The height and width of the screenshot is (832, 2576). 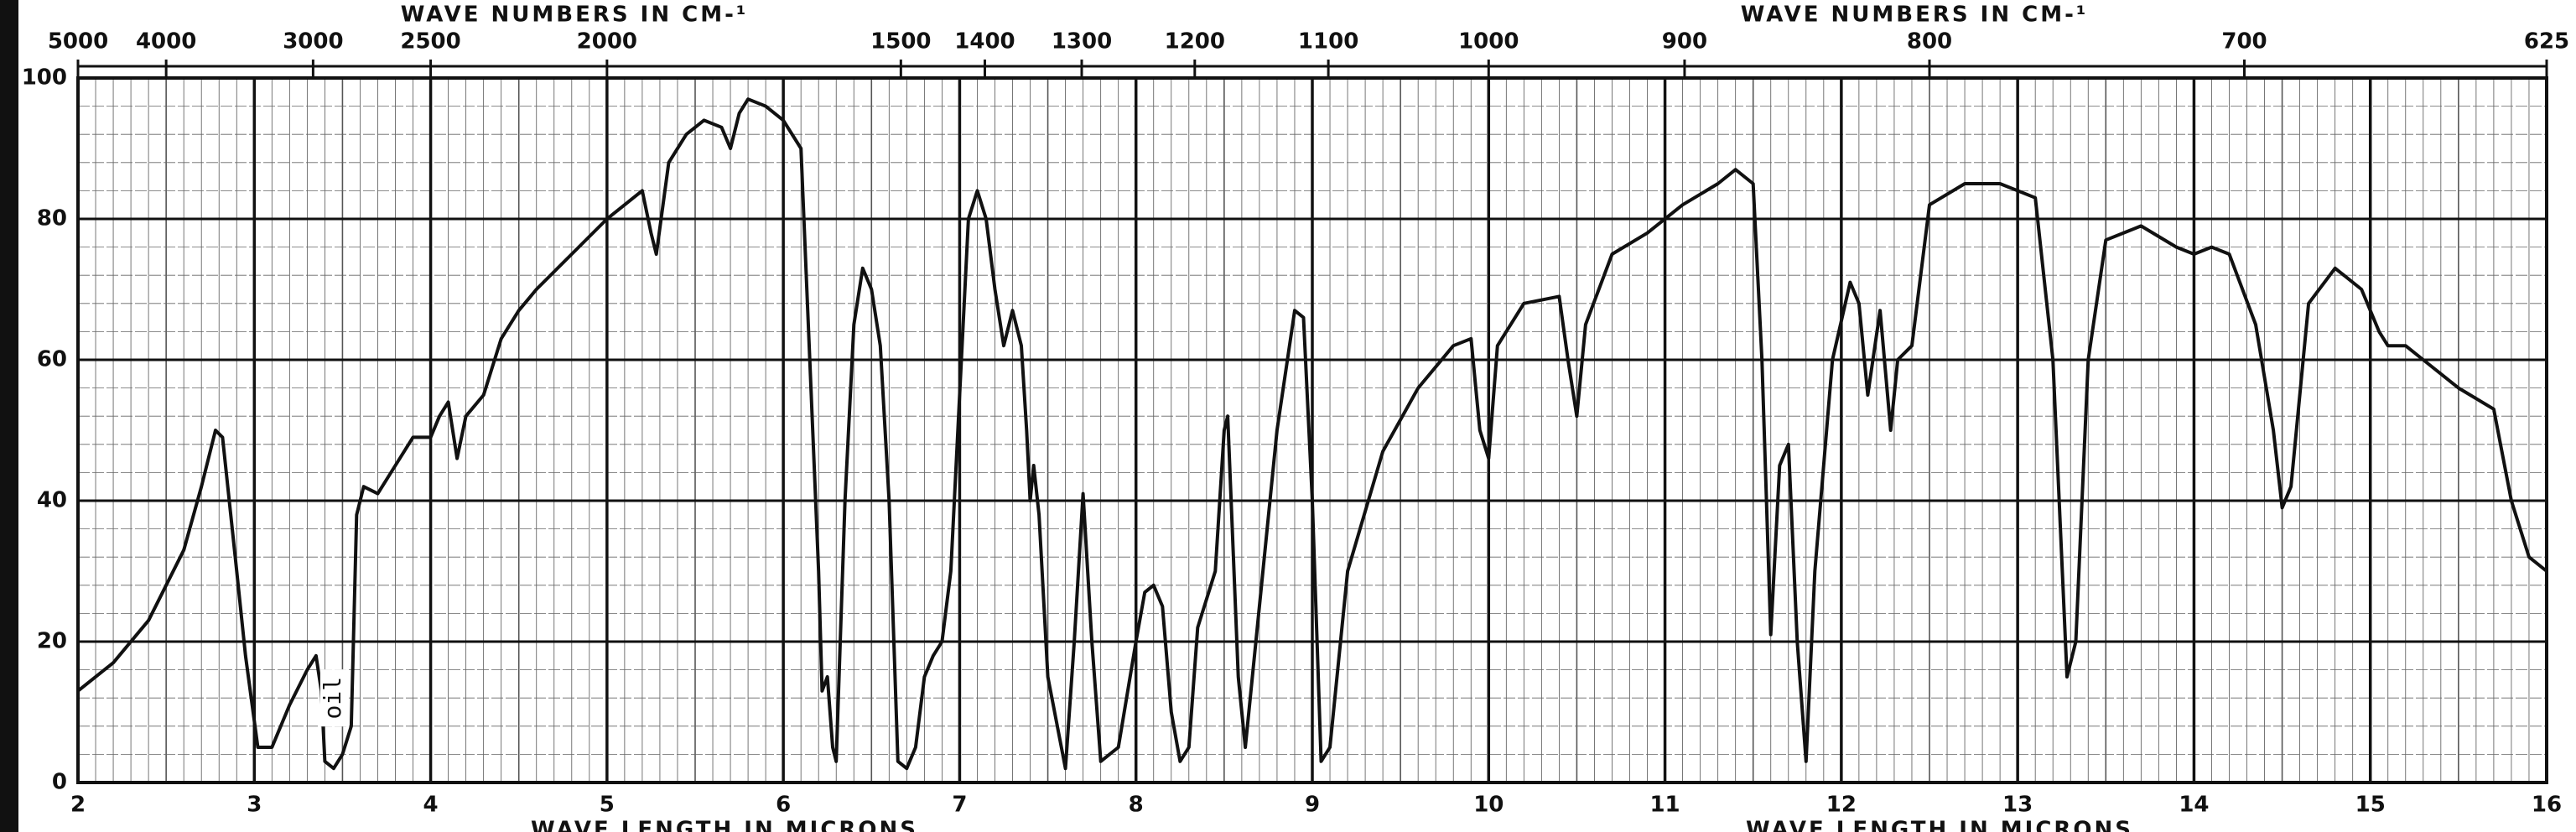 What do you see at coordinates (52, 359) in the screenshot?
I see `y-tick-label: 60` at bounding box center [52, 359].